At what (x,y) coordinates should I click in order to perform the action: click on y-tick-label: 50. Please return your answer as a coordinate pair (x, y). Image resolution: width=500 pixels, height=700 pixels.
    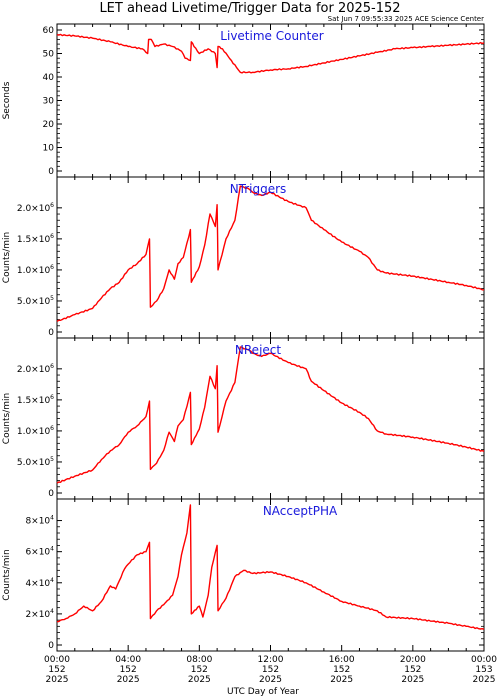
    Looking at the image, I should click on (49, 55).